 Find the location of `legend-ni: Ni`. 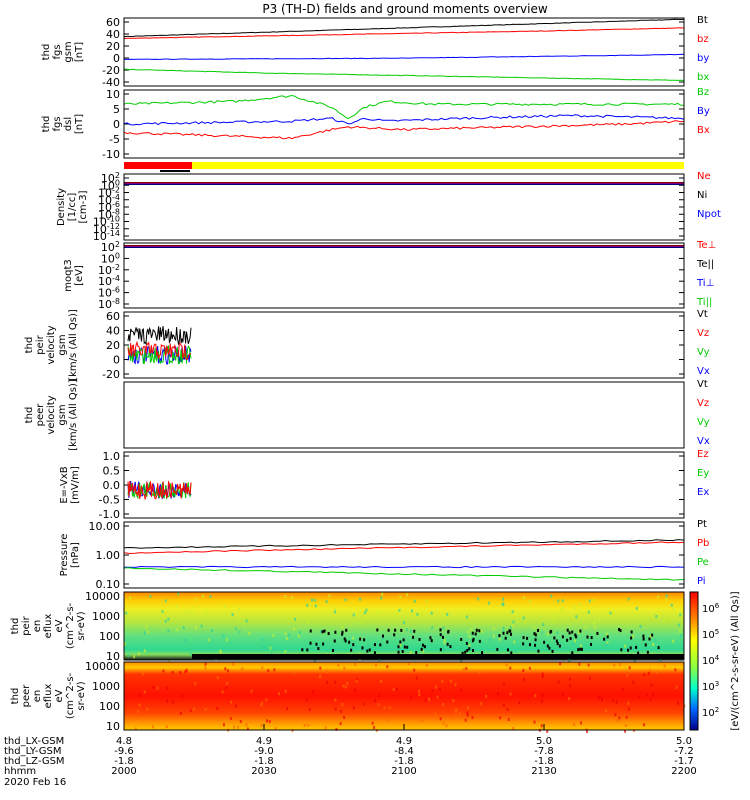

legend-ni: Ni is located at coordinates (702, 195).